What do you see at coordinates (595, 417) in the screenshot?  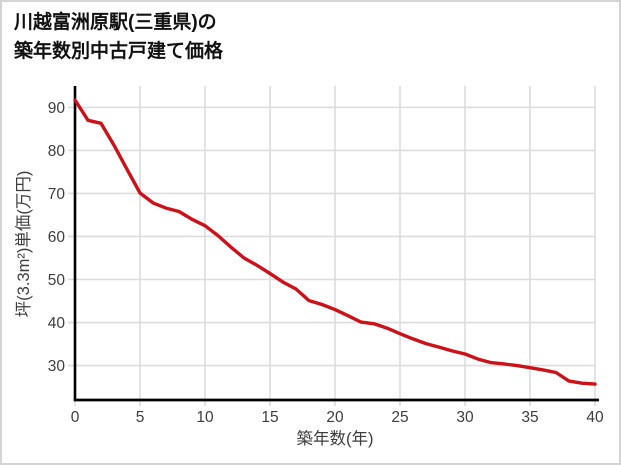 I see `x-tick-label: 40` at bounding box center [595, 417].